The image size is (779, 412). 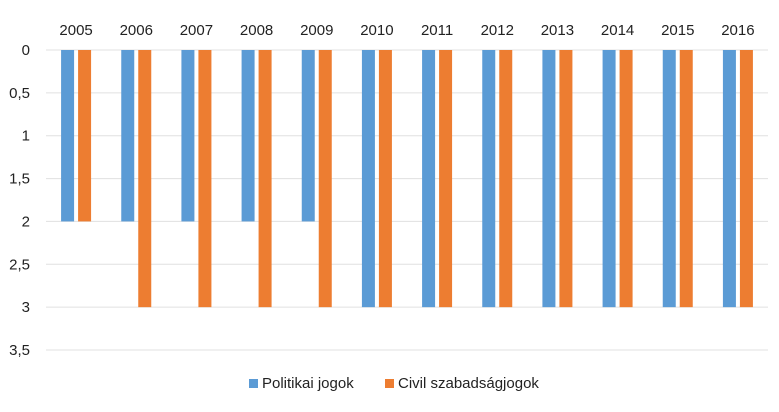 What do you see at coordinates (325, 179) in the screenshot?
I see `bar-civil-szabadsagjogok-2009` at bounding box center [325, 179].